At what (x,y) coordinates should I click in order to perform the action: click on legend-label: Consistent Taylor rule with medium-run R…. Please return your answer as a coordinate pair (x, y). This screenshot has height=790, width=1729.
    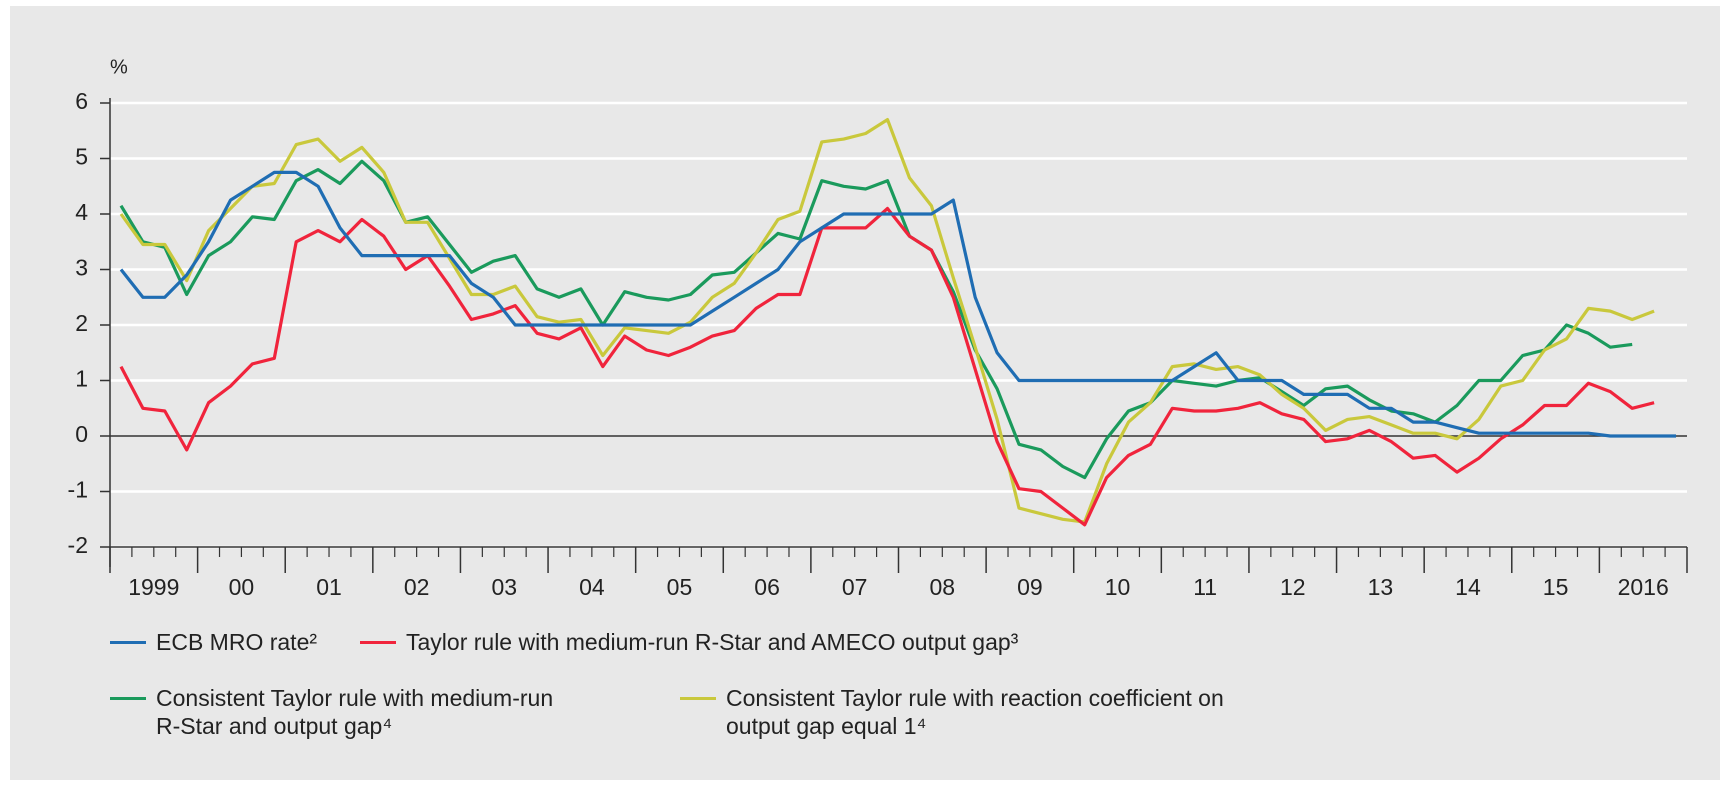
    Looking at the image, I should click on (355, 712).